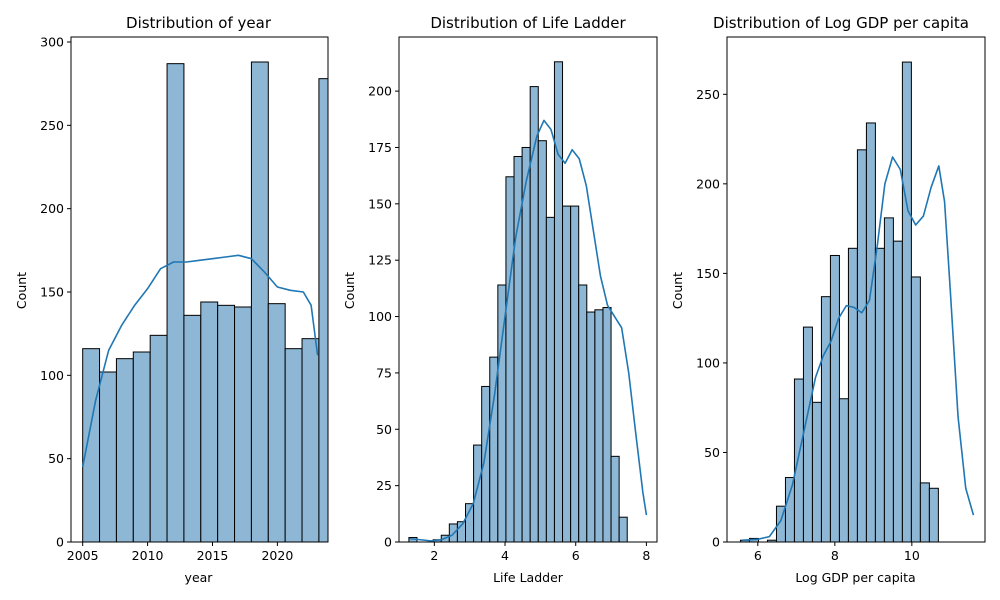 The image size is (1000, 600). I want to click on y-tick-label: 25, so click(384, 485).